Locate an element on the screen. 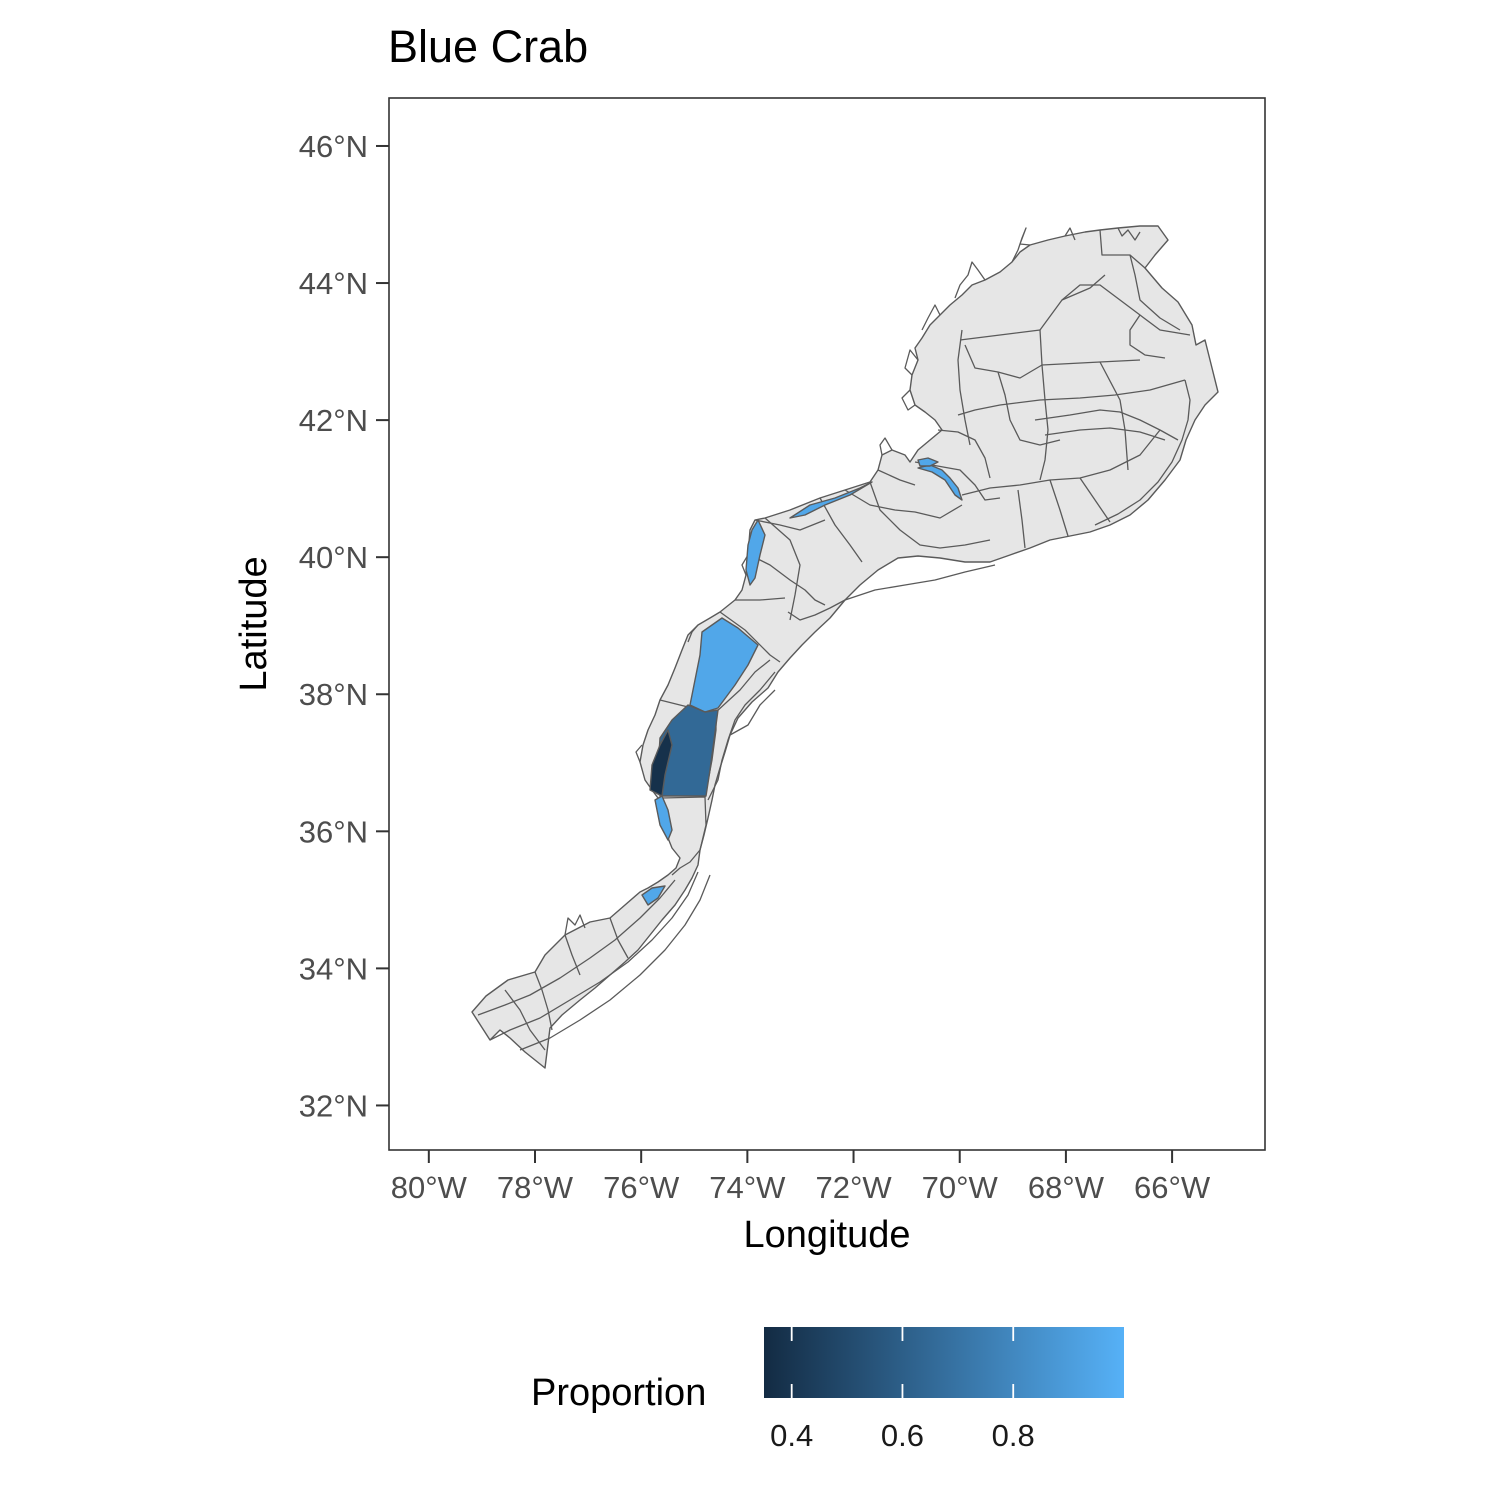 This screenshot has width=1500, height=1500. colorbar is located at coordinates (944, 1362).